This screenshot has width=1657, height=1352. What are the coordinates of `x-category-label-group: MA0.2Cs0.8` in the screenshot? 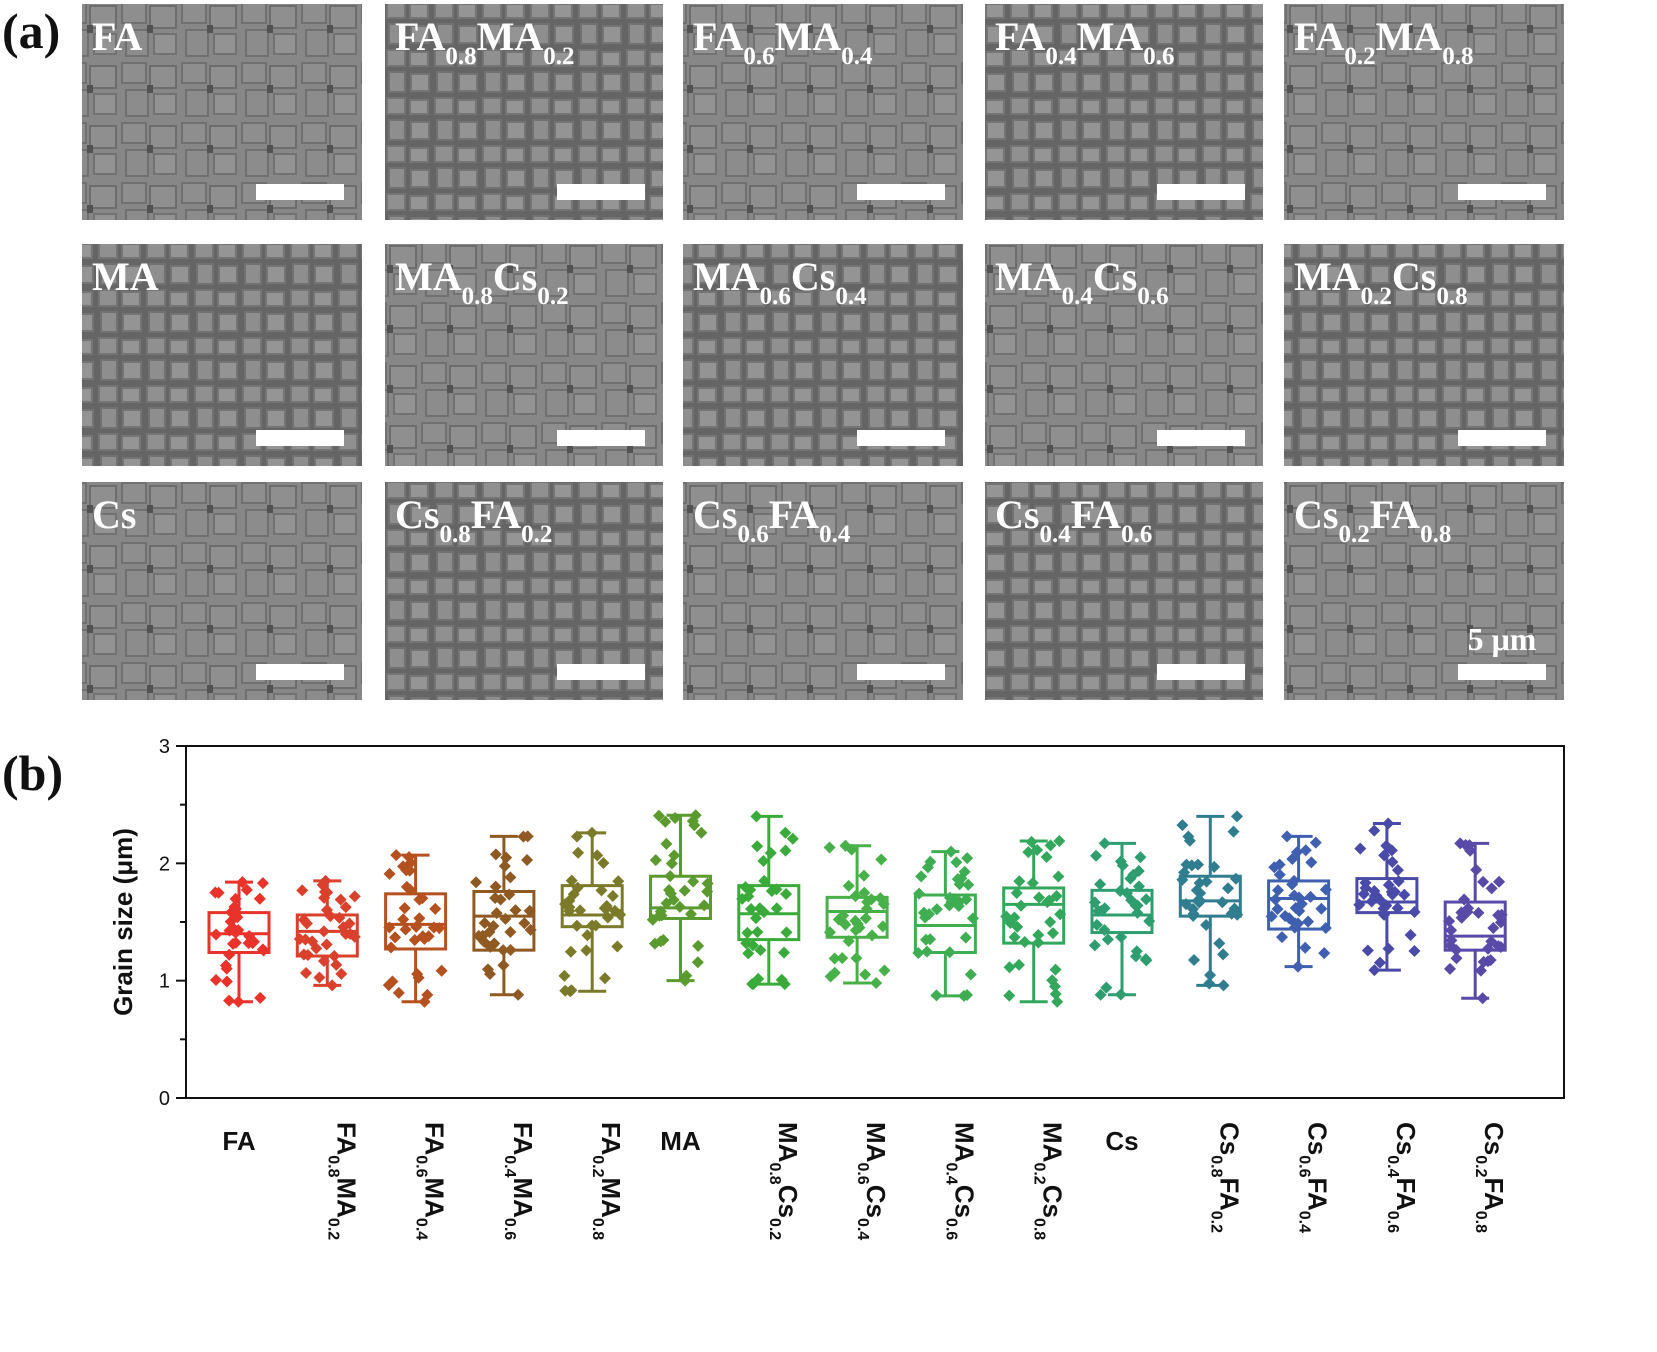 It's located at (1049, 1181).